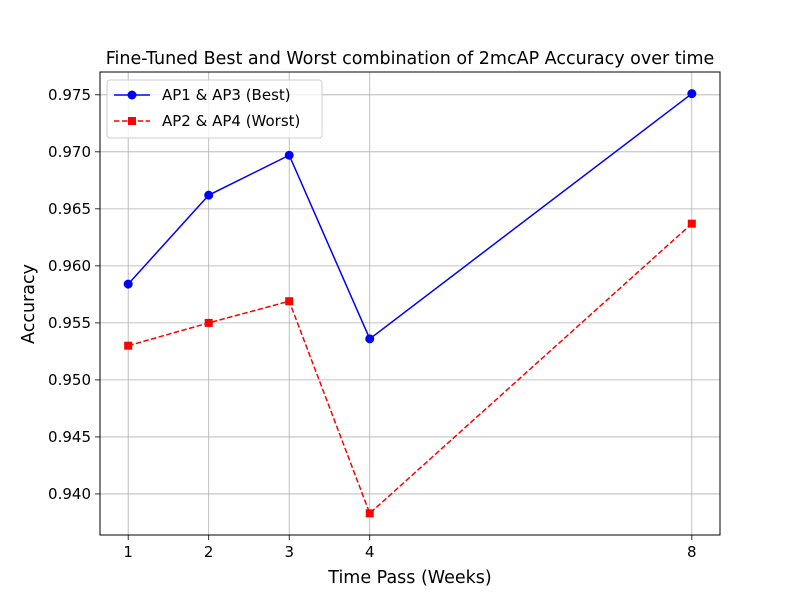  I want to click on y-tick-label: 0.965, so click(69, 209).